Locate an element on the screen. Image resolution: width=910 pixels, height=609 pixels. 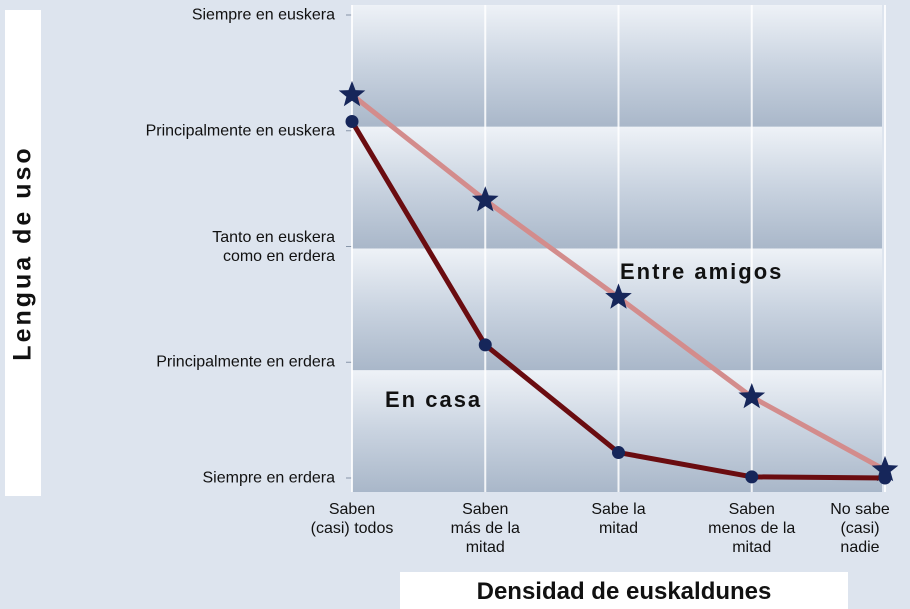
x-axis-title: Densidad de euskaldunes is located at coordinates (624, 591).